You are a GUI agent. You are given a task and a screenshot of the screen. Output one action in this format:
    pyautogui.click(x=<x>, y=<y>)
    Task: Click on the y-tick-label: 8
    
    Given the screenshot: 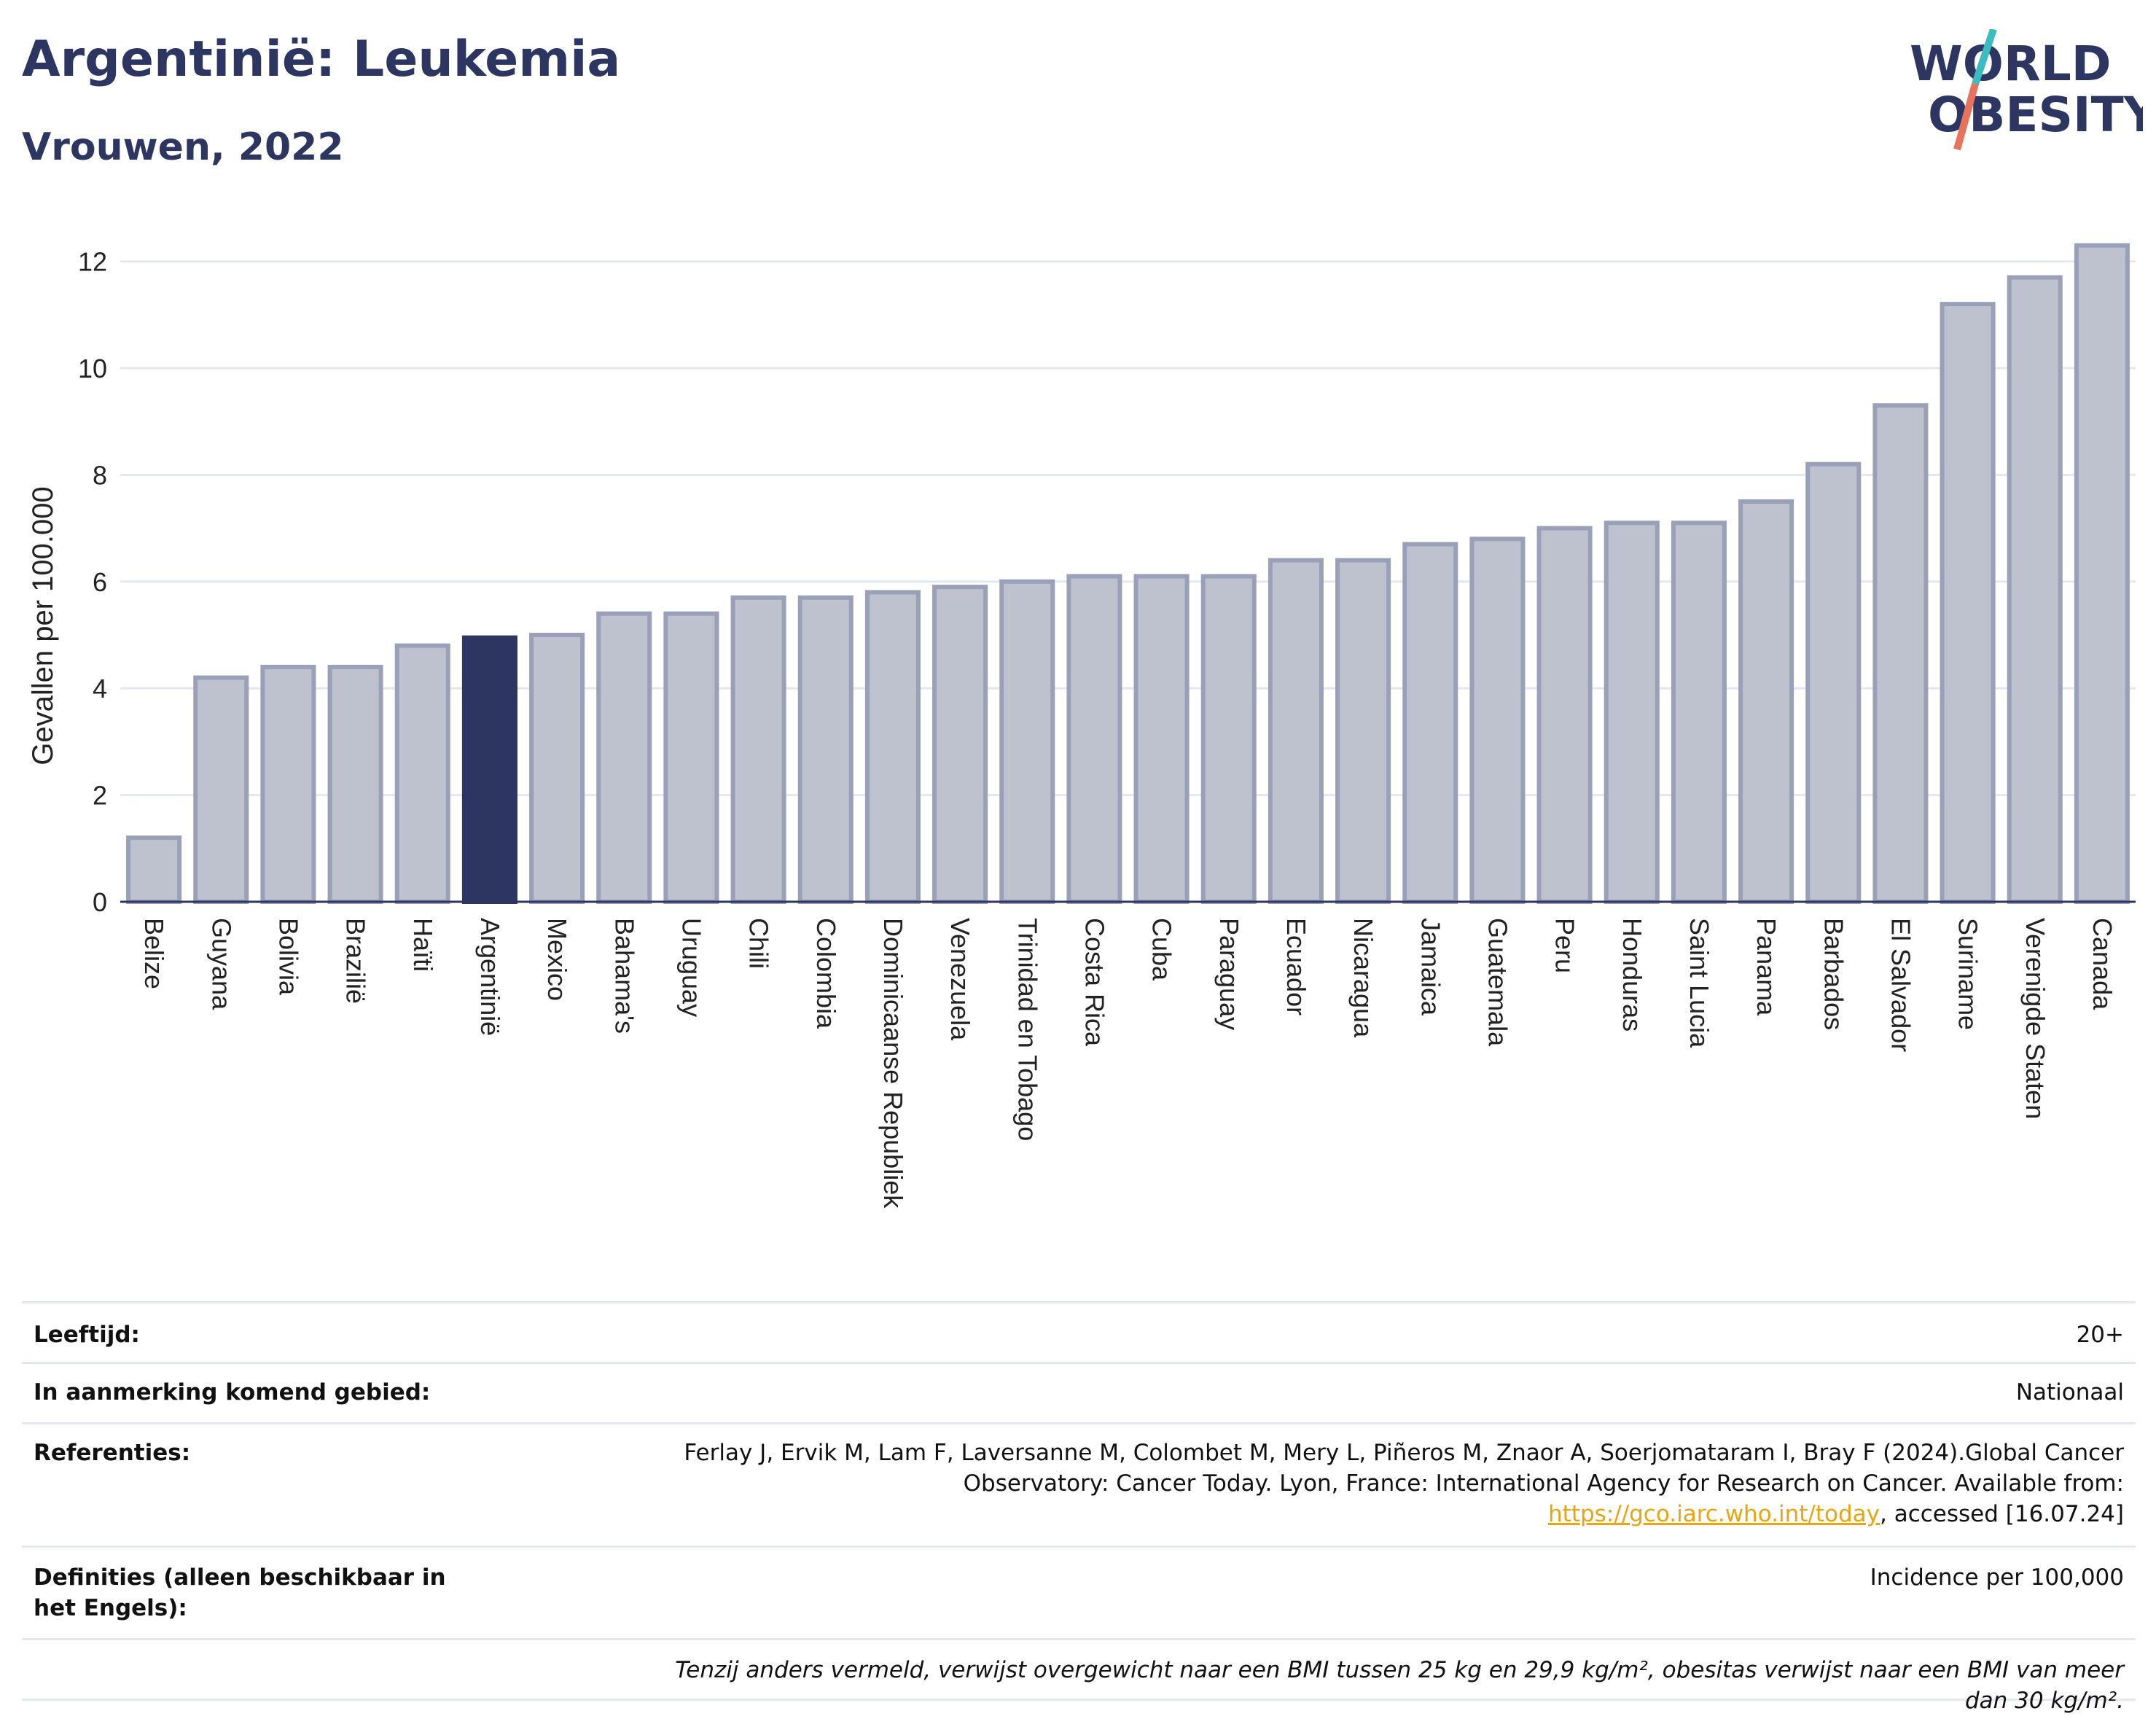 What is the action you would take?
    pyautogui.click(x=100, y=475)
    